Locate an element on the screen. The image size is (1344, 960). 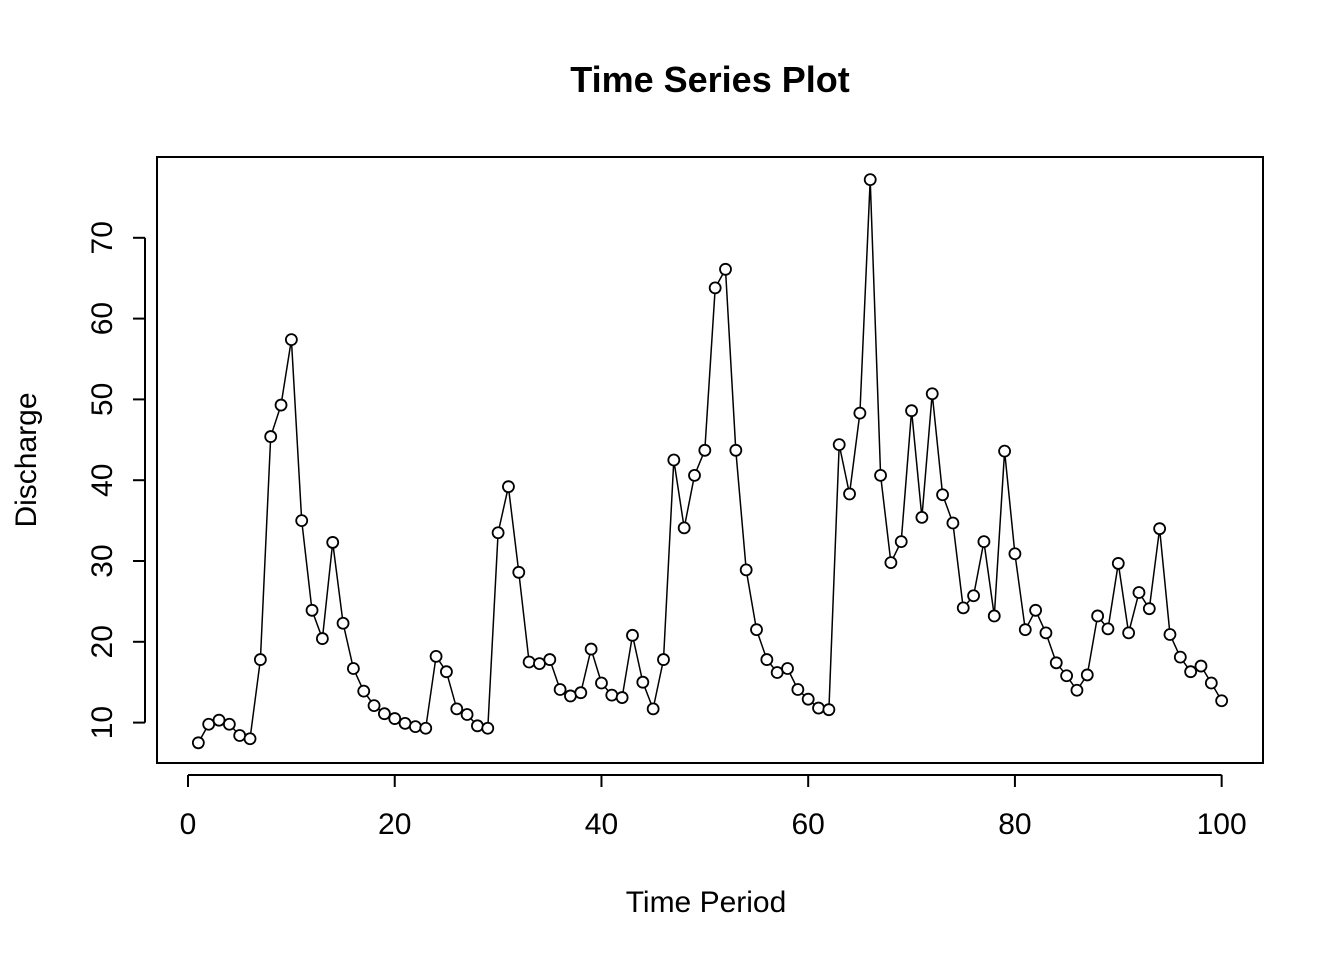
x-tick-label: 60 is located at coordinates (808, 824).